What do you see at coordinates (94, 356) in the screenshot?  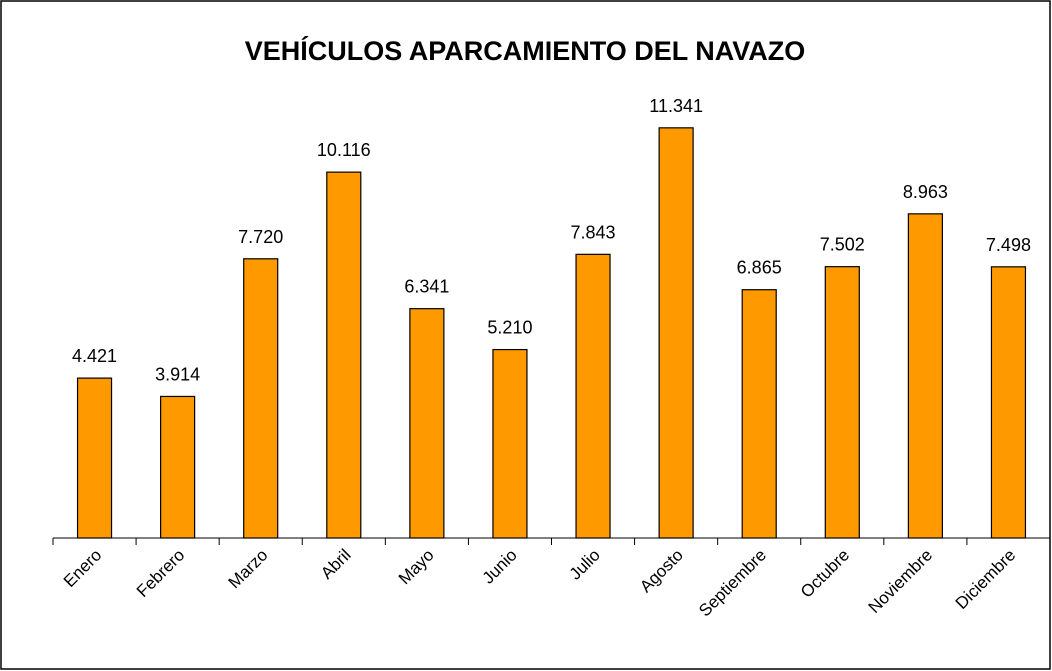 I see `data-label: 4.421` at bounding box center [94, 356].